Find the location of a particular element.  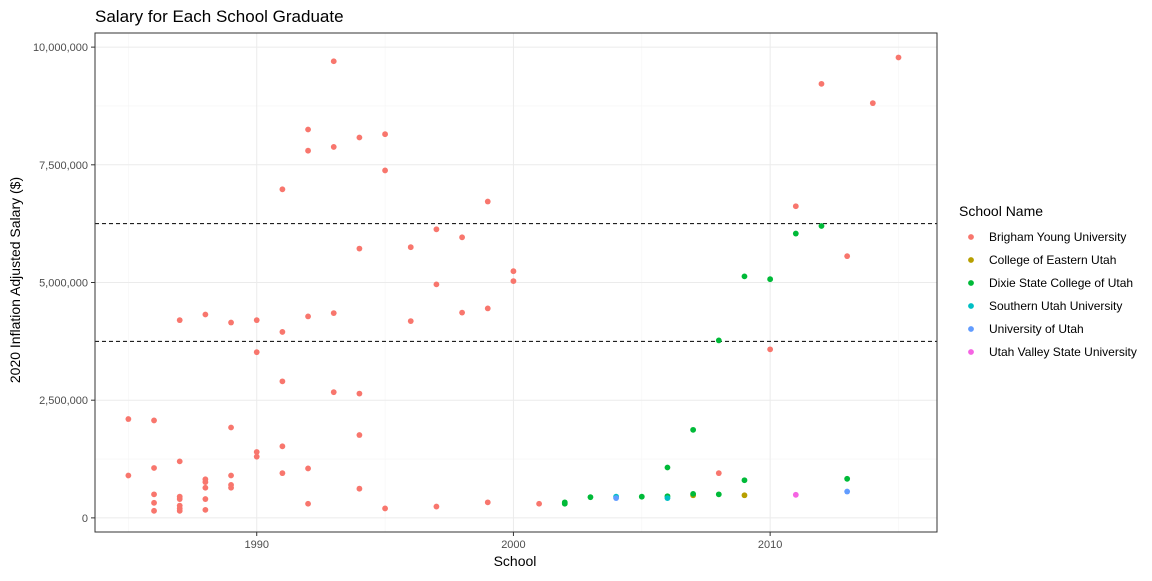

legend-label: College of Eastern Utah is located at coordinates (1052, 260).